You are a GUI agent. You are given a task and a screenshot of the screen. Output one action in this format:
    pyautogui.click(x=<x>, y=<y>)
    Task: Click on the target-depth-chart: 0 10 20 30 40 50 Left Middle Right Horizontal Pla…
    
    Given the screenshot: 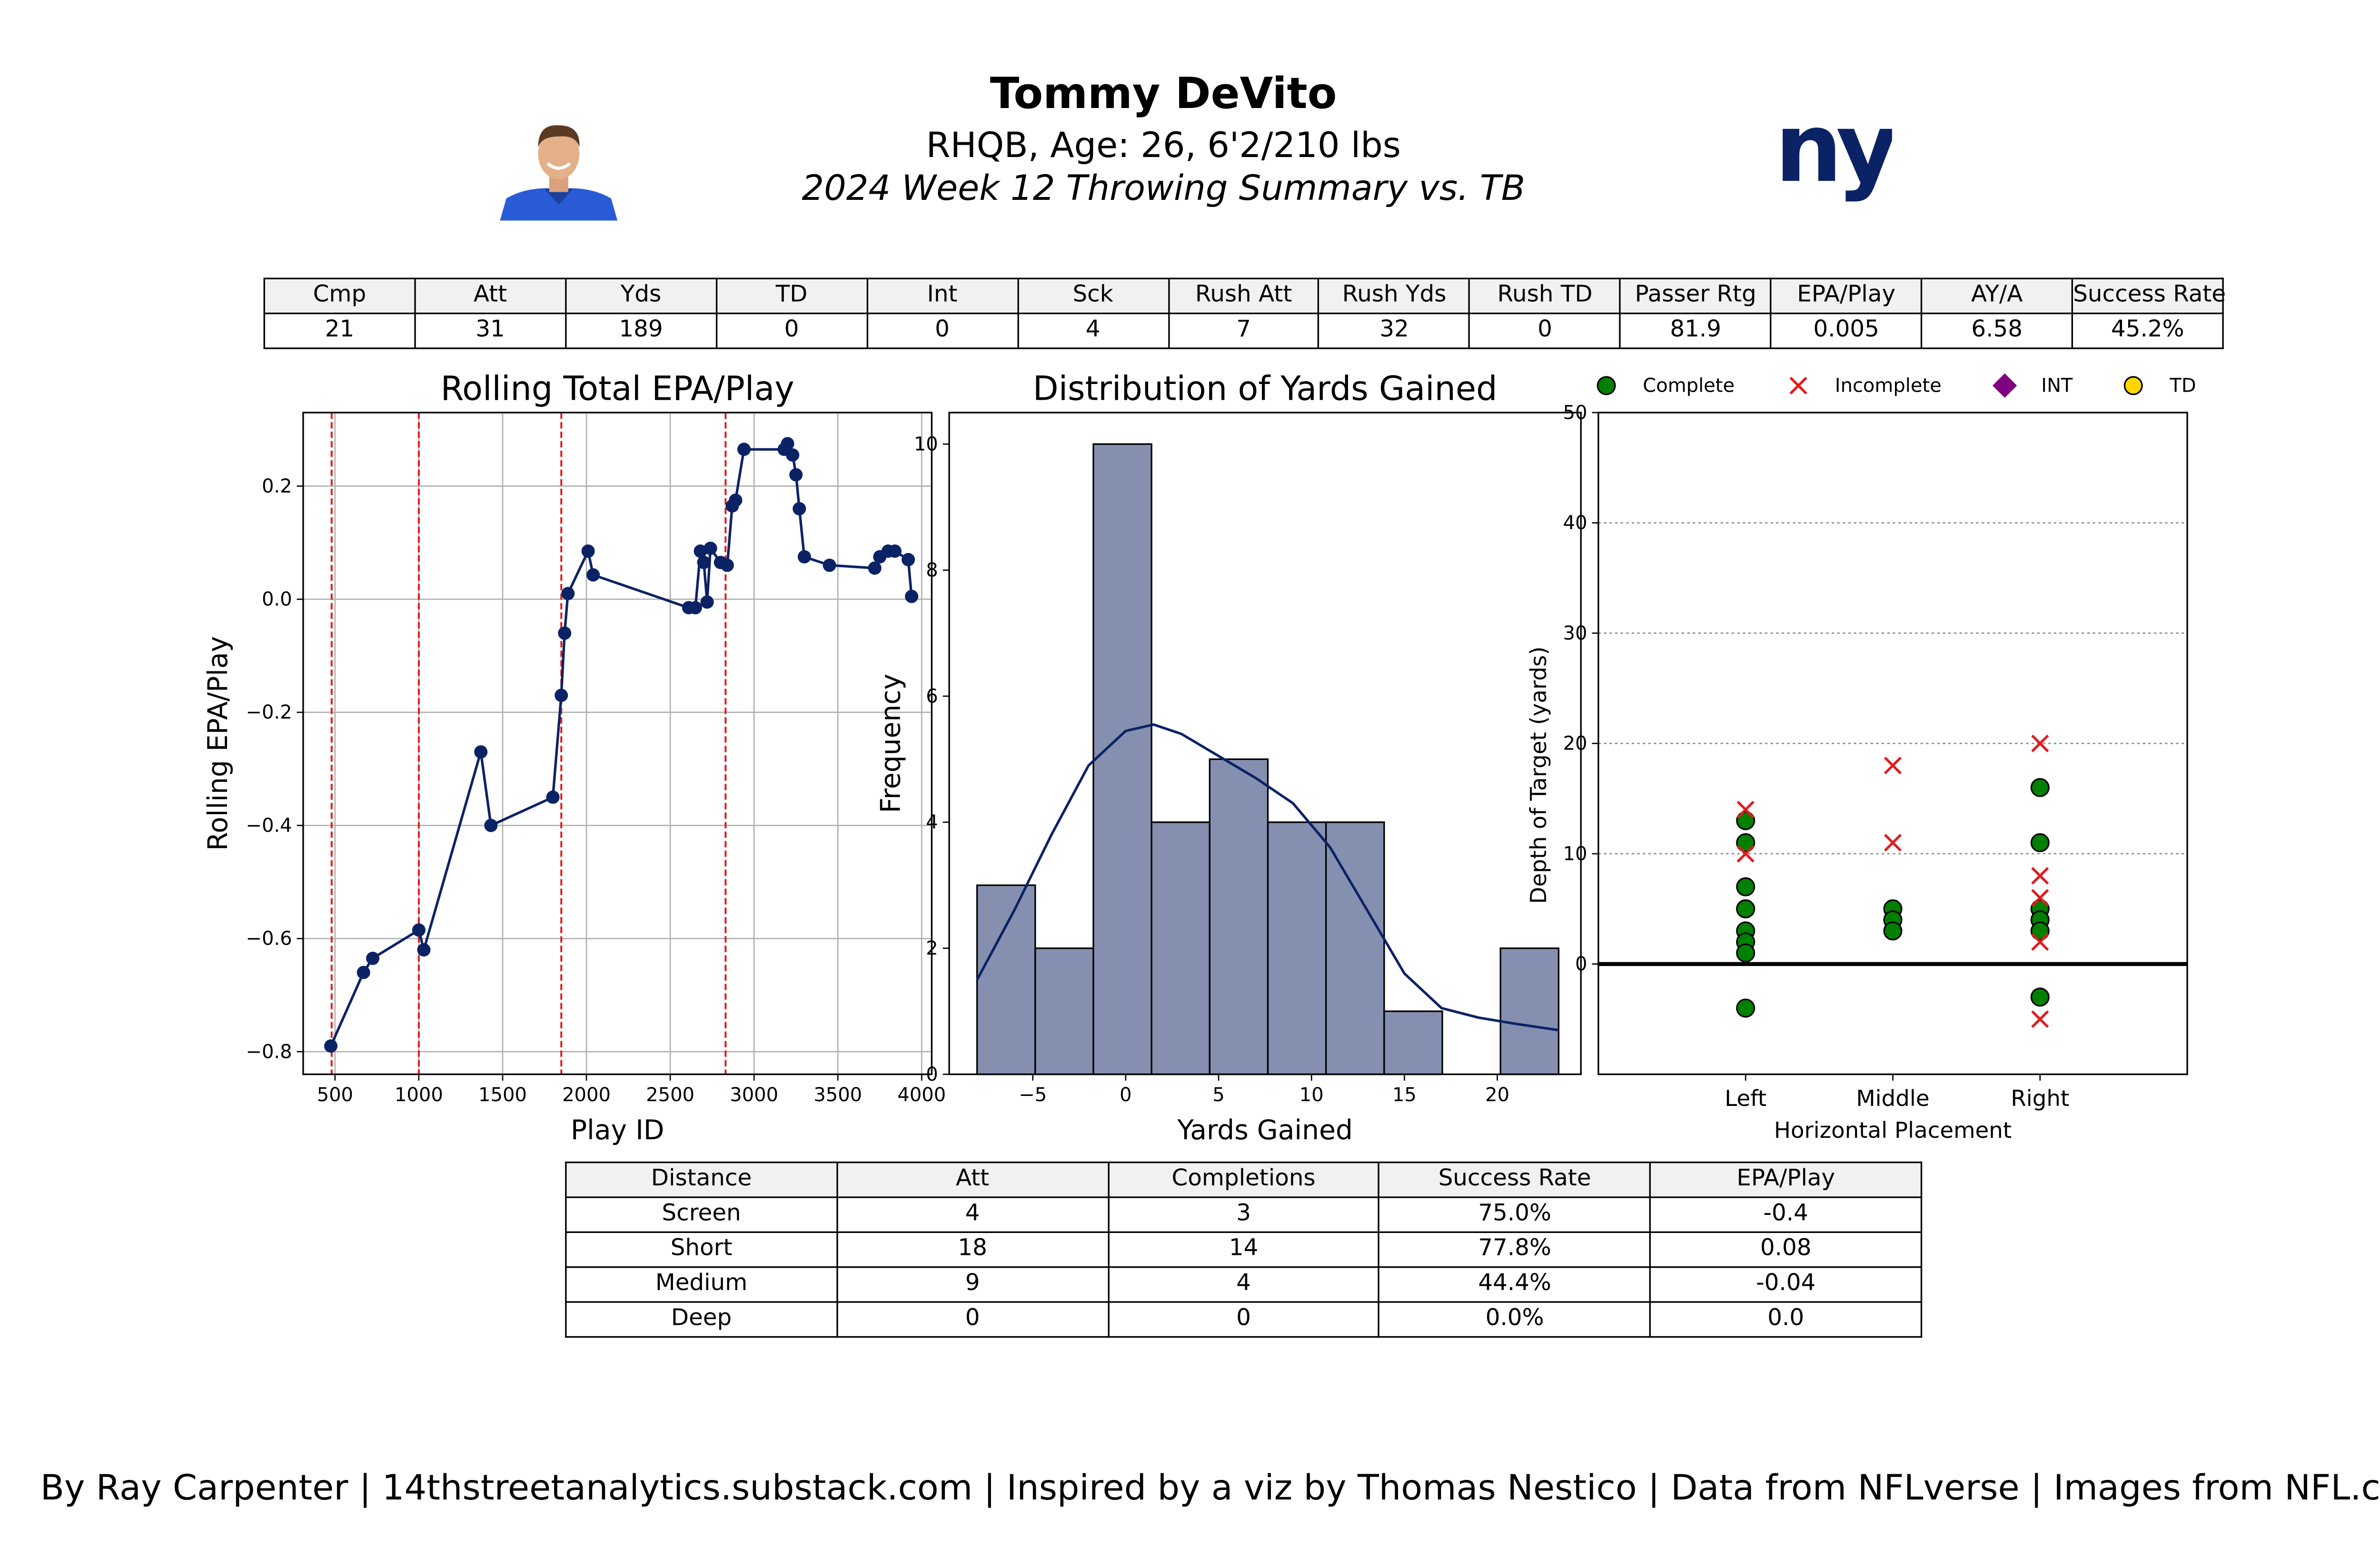 What is the action you would take?
    pyautogui.click(x=1861, y=758)
    